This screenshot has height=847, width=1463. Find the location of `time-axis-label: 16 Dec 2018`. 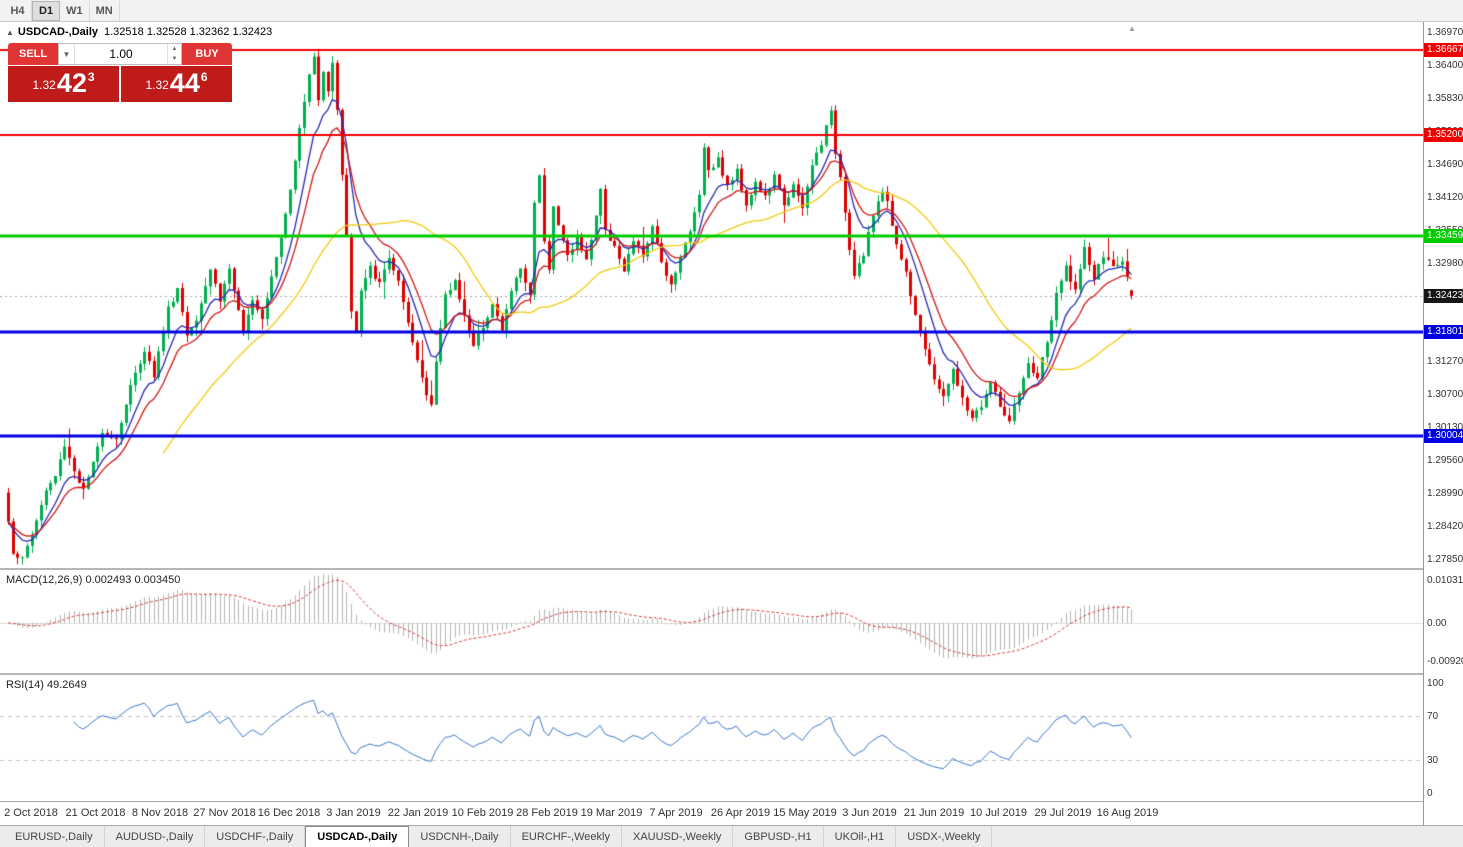

time-axis-label: 16 Dec 2018 is located at coordinates (289, 813).